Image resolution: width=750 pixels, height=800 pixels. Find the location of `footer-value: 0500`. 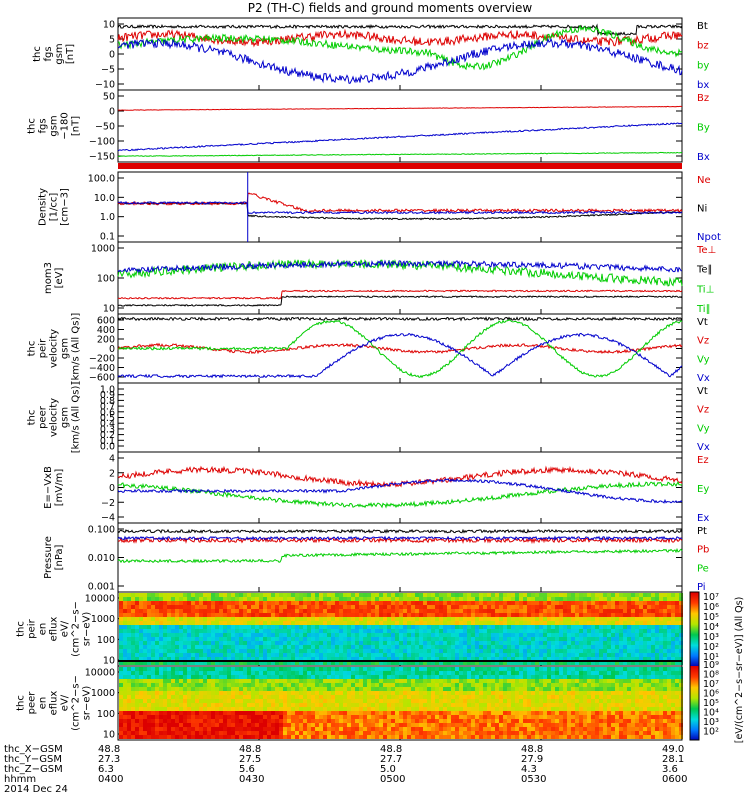

footer-value: 0500 is located at coordinates (392, 779).